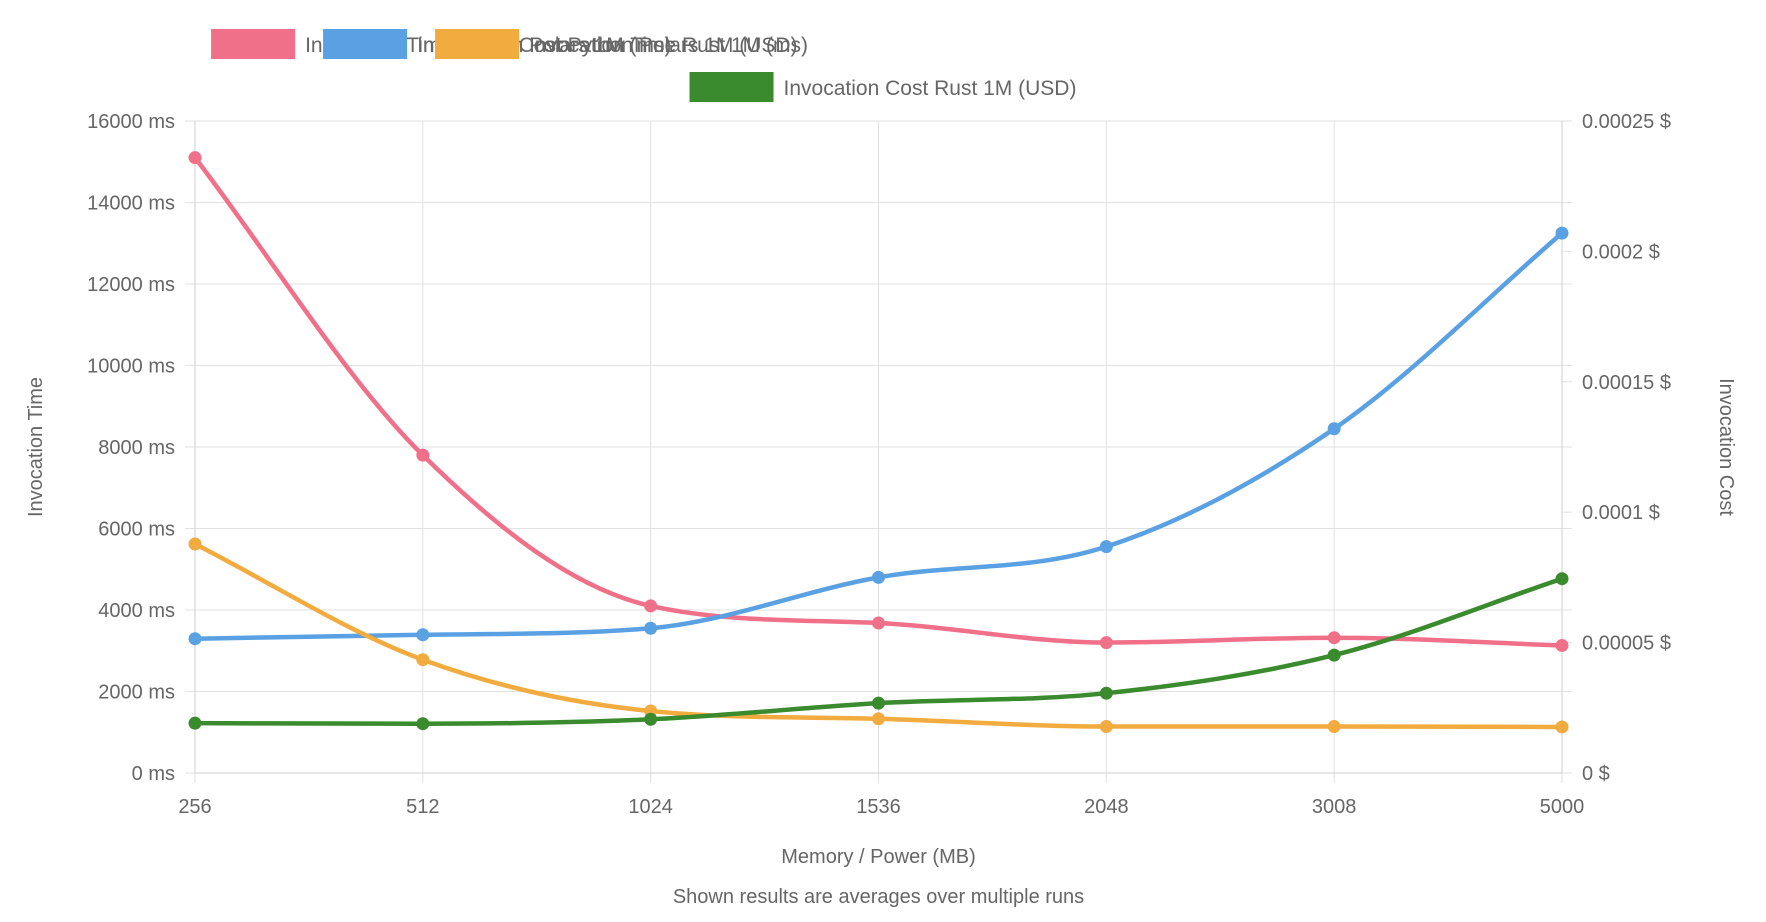 Image resolution: width=1766 pixels, height=922 pixels. What do you see at coordinates (194, 807) in the screenshot?
I see `x-tick-label: 256` at bounding box center [194, 807].